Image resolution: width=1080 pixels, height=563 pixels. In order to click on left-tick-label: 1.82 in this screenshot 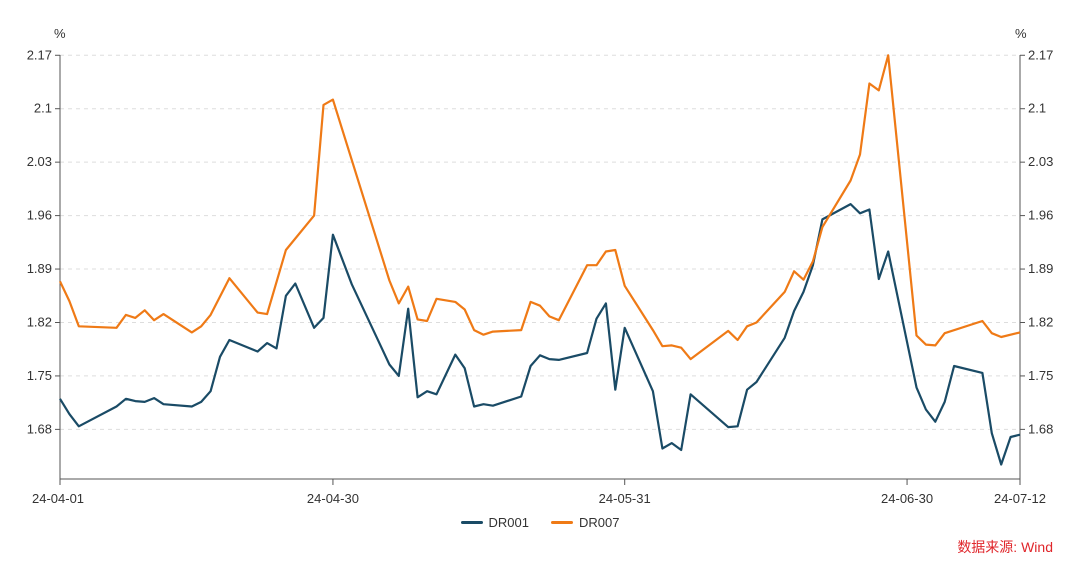, I will do `click(39, 321)`.